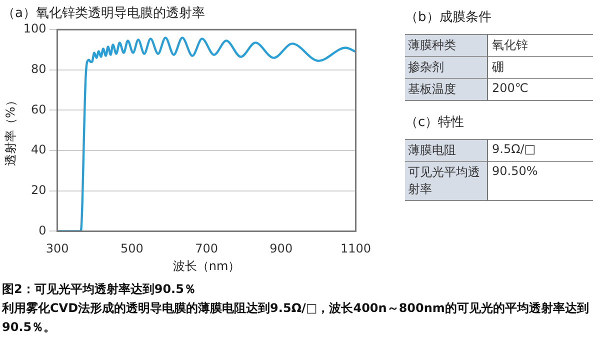 This screenshot has height=345, width=604. Describe the element at coordinates (510, 45) in the screenshot. I see `text: 氧化锌` at that location.